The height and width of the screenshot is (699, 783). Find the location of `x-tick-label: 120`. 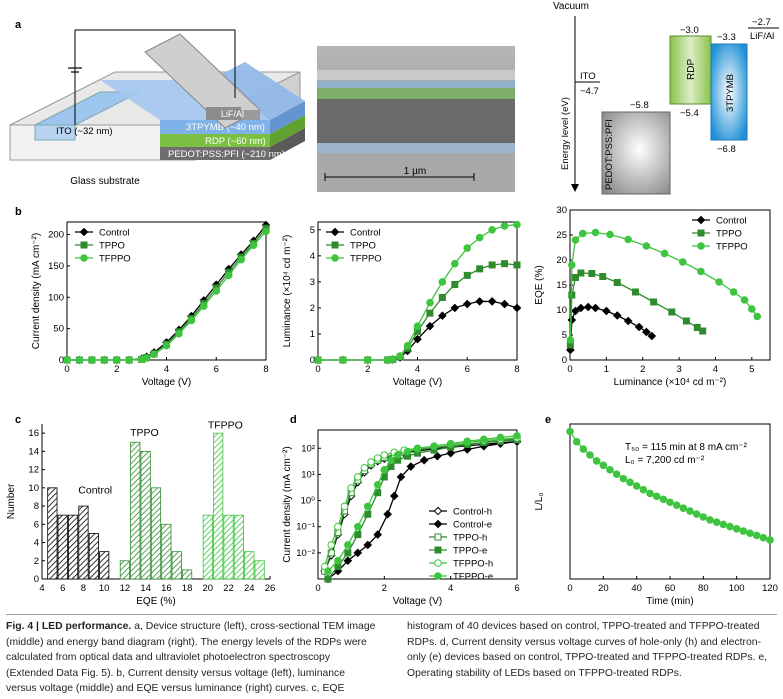

x-tick-label: 120 is located at coordinates (770, 588).